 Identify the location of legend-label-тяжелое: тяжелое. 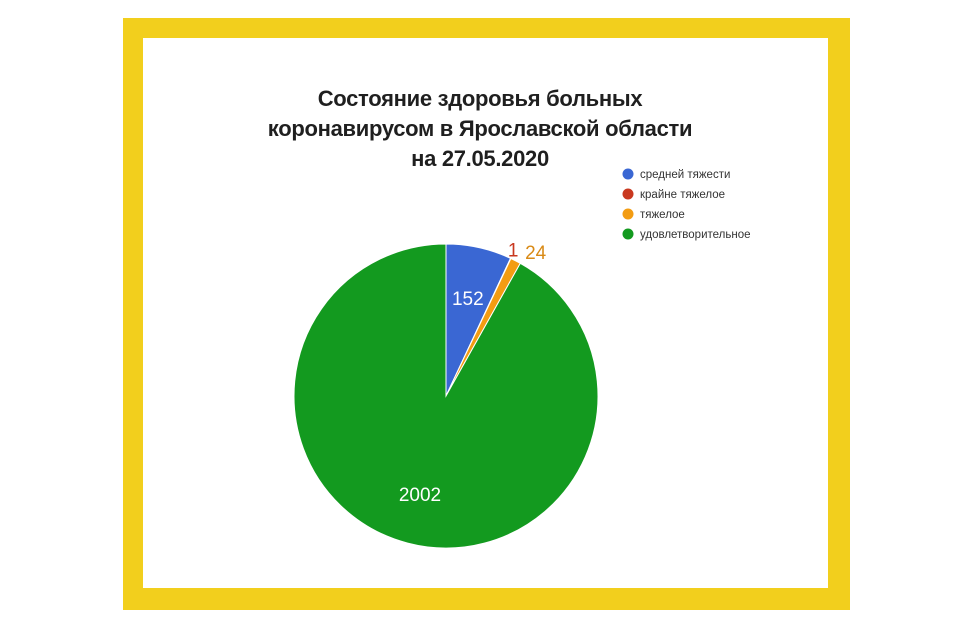
(662, 215).